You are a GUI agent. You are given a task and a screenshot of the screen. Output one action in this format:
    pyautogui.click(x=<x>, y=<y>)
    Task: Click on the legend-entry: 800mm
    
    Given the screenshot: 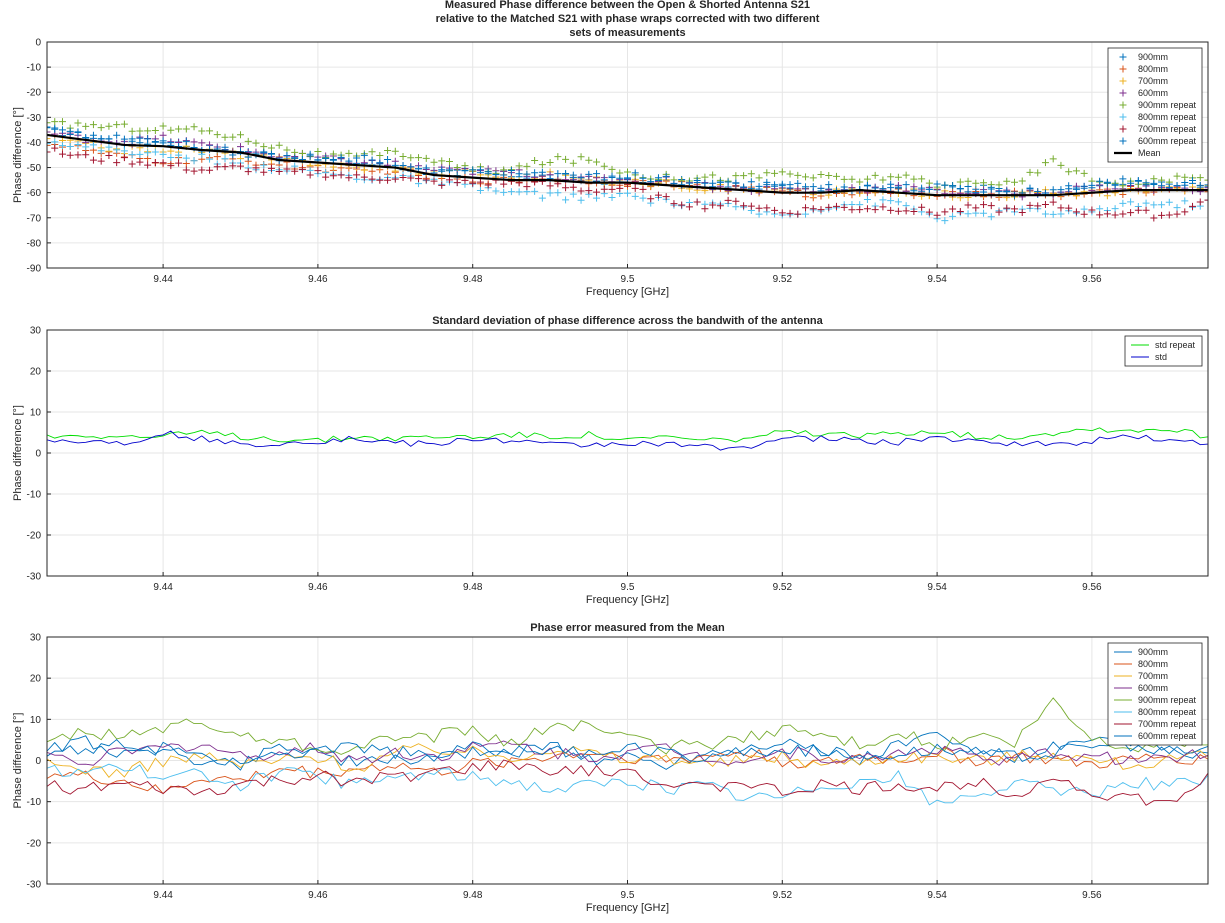 What is the action you would take?
    pyautogui.click(x=1153, y=664)
    